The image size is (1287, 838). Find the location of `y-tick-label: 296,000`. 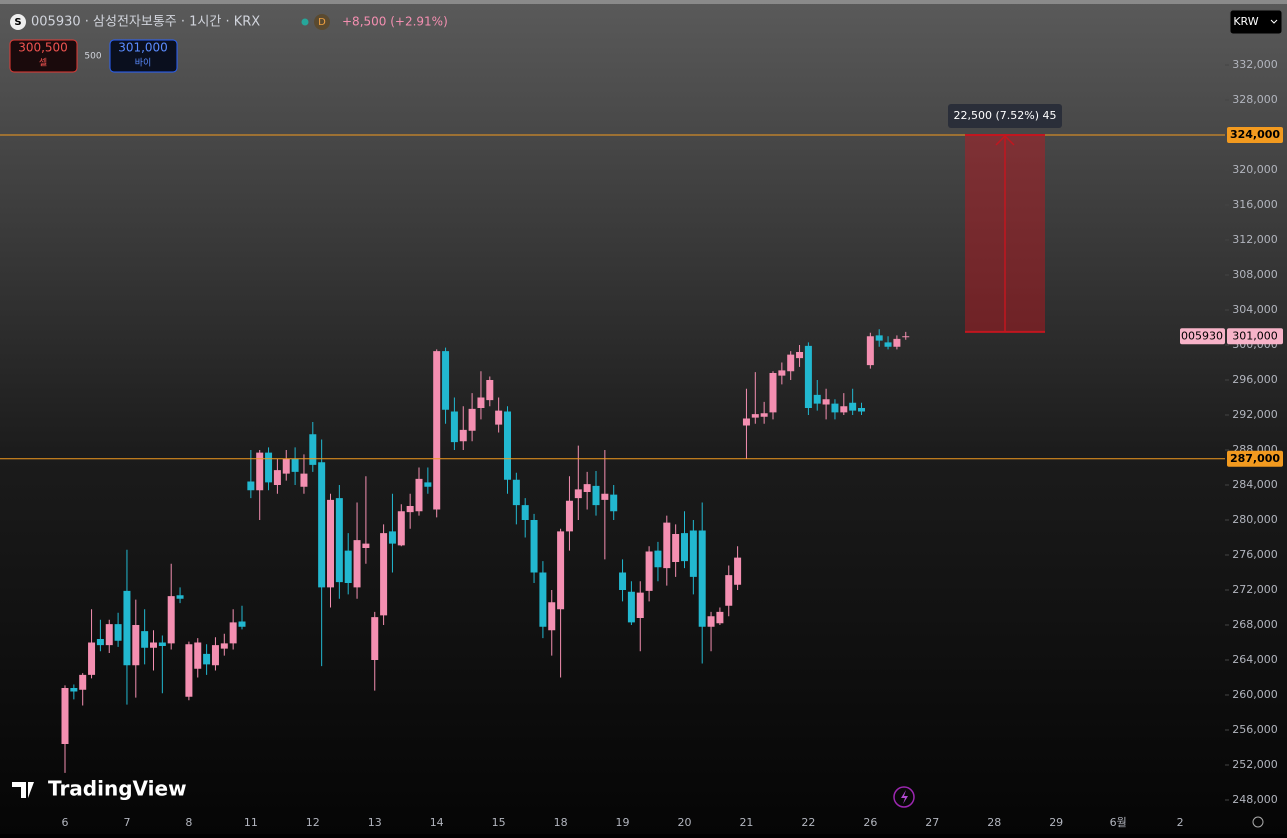

y-tick-label: 296,000 is located at coordinates (1255, 379).